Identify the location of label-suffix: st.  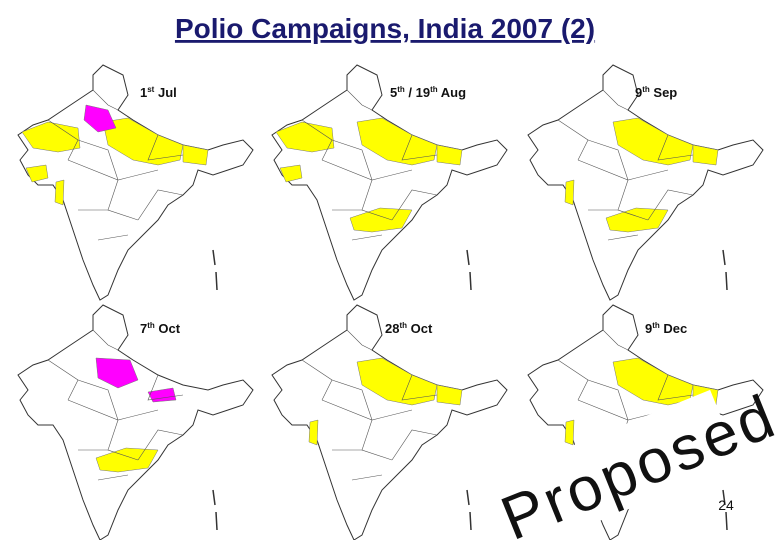
(150, 89).